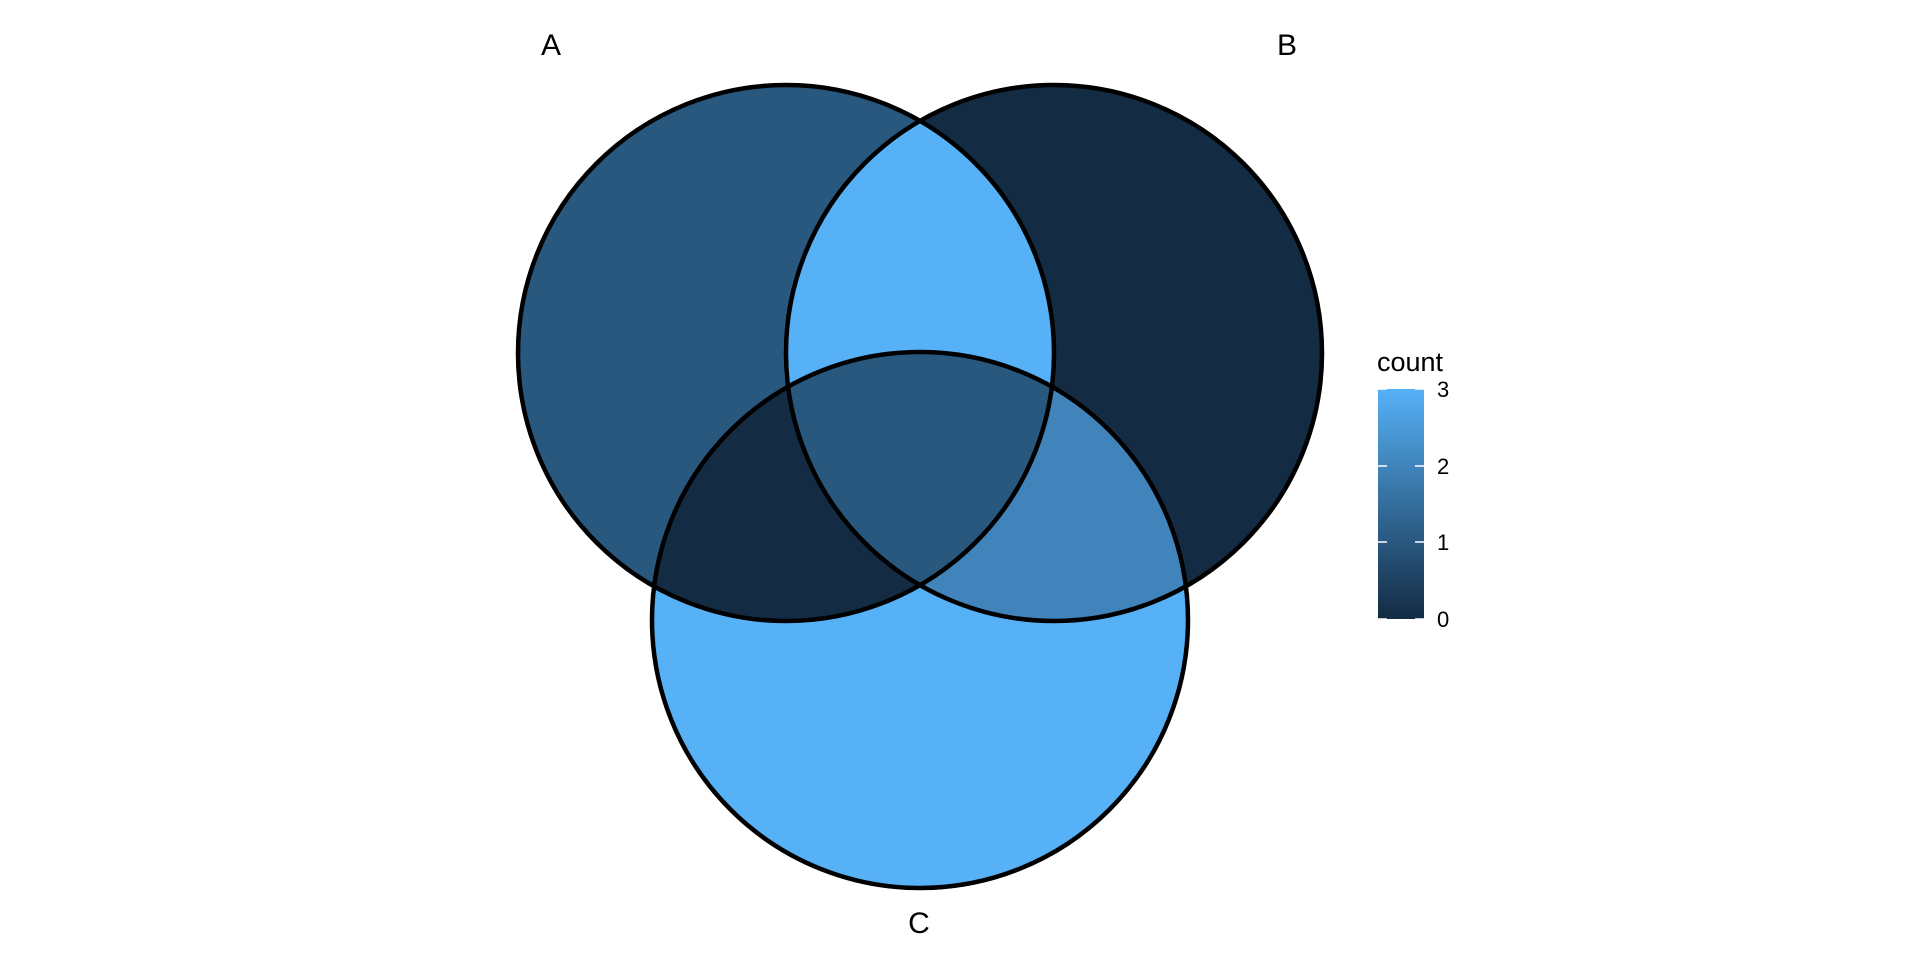 Image resolution: width=1920 pixels, height=960 pixels. I want to click on legend-tick-label-2: 2, so click(1443, 466).